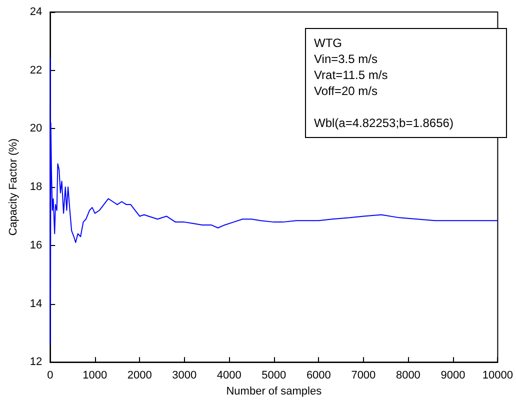  I want to click on x-tick-label: 5000, so click(274, 376).